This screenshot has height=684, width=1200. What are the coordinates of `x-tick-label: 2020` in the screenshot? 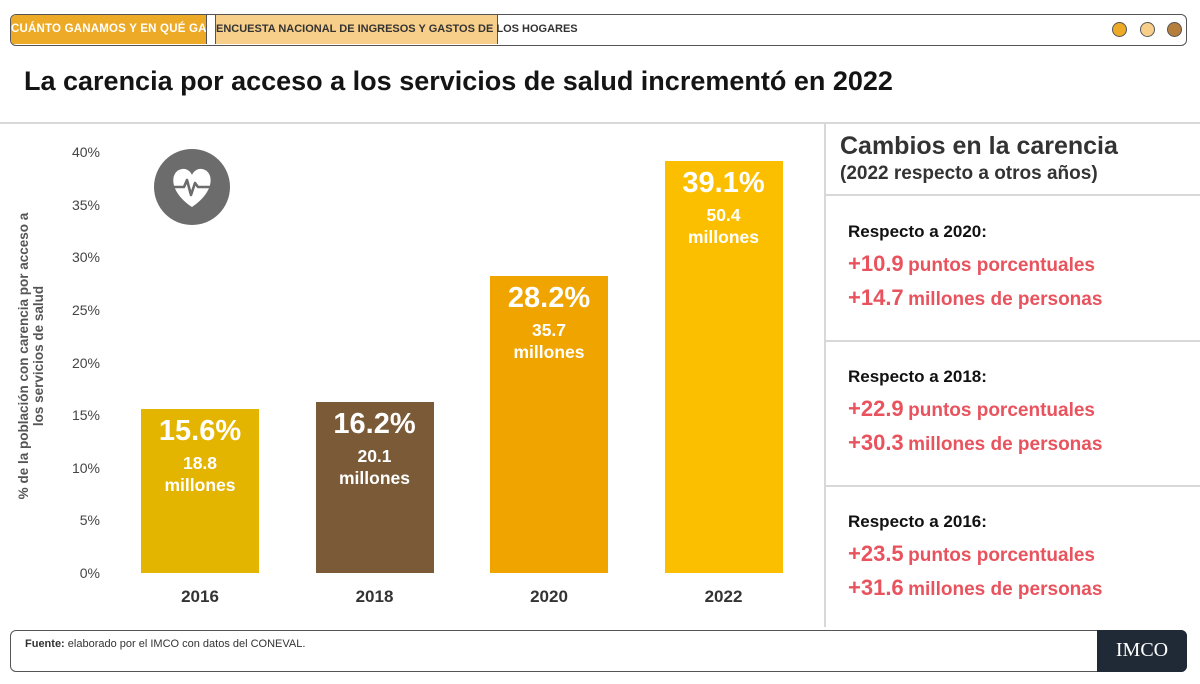 It's located at (549, 596).